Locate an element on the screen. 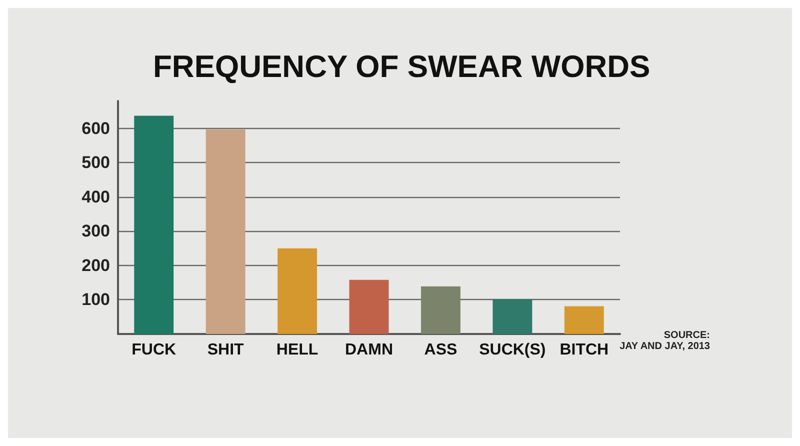 Image resolution: width=800 pixels, height=446 pixels. x-tick-label: FUCK is located at coordinates (154, 350).